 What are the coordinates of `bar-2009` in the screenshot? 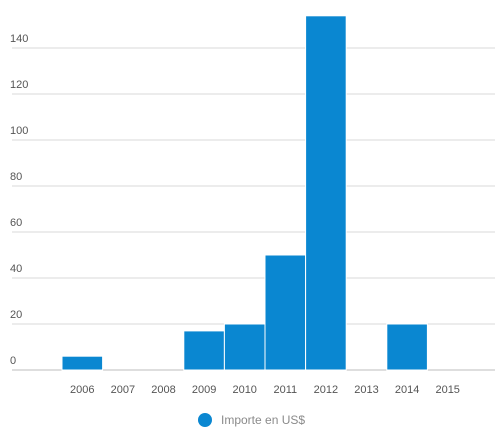 It's located at (204, 350).